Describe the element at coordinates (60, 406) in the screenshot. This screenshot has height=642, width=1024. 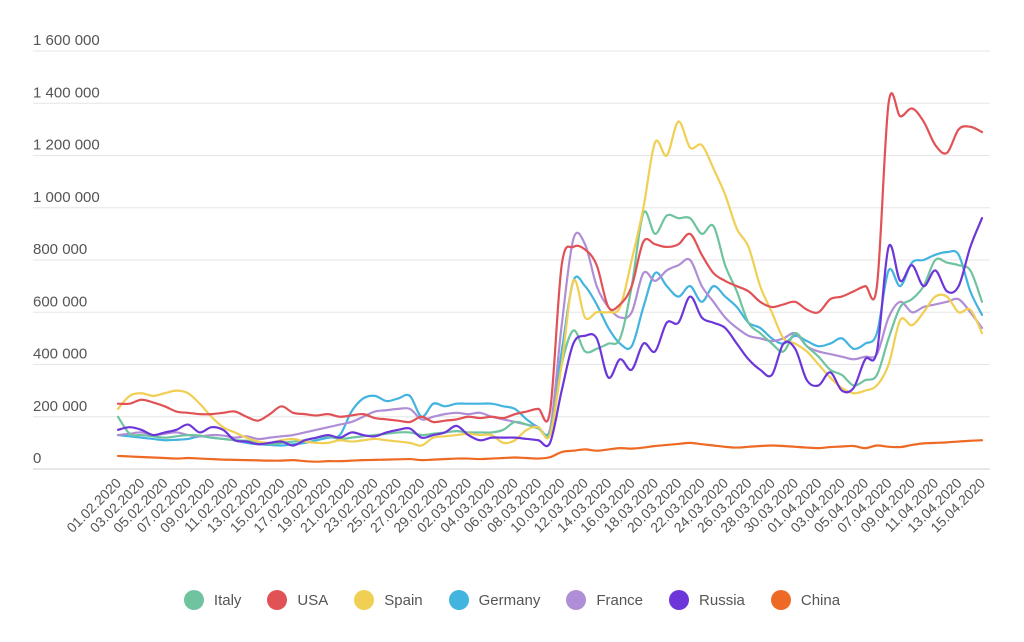
I see `y-tick-label: 200 000` at that location.